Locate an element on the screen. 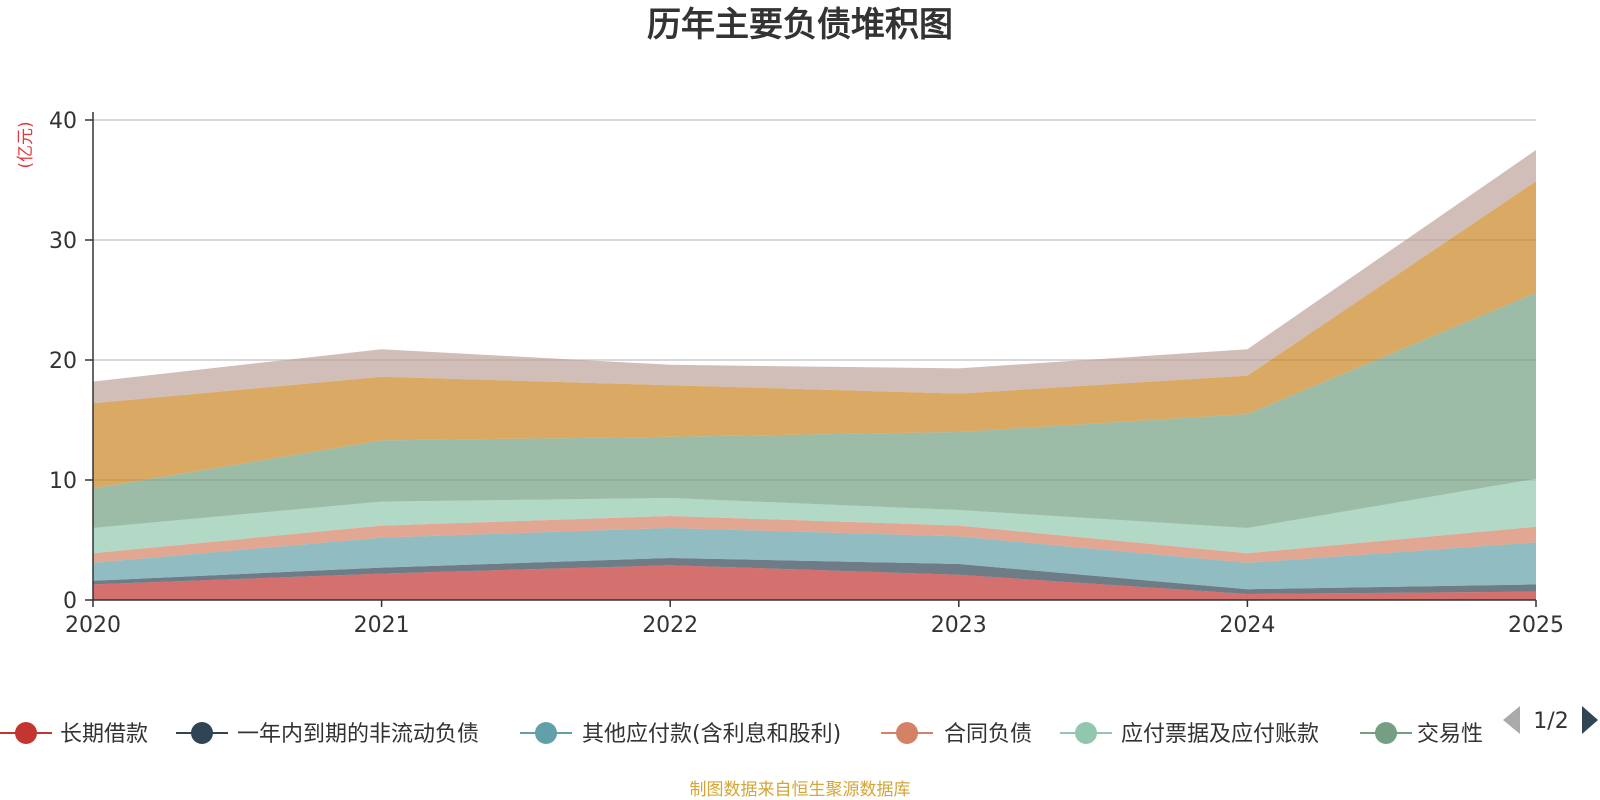  legend-label: 合同负债 is located at coordinates (988, 734).